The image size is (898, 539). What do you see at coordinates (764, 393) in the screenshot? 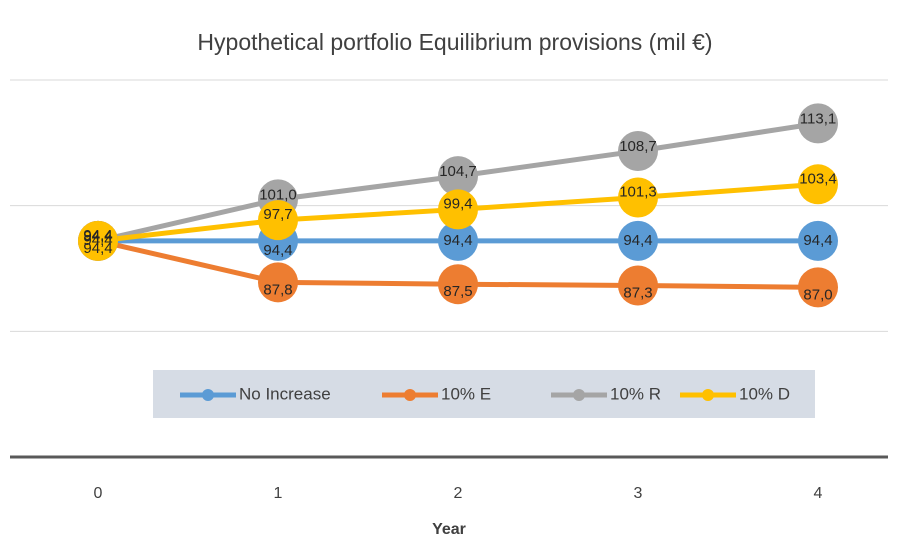
I see `legend-label: 10% D` at bounding box center [764, 393].